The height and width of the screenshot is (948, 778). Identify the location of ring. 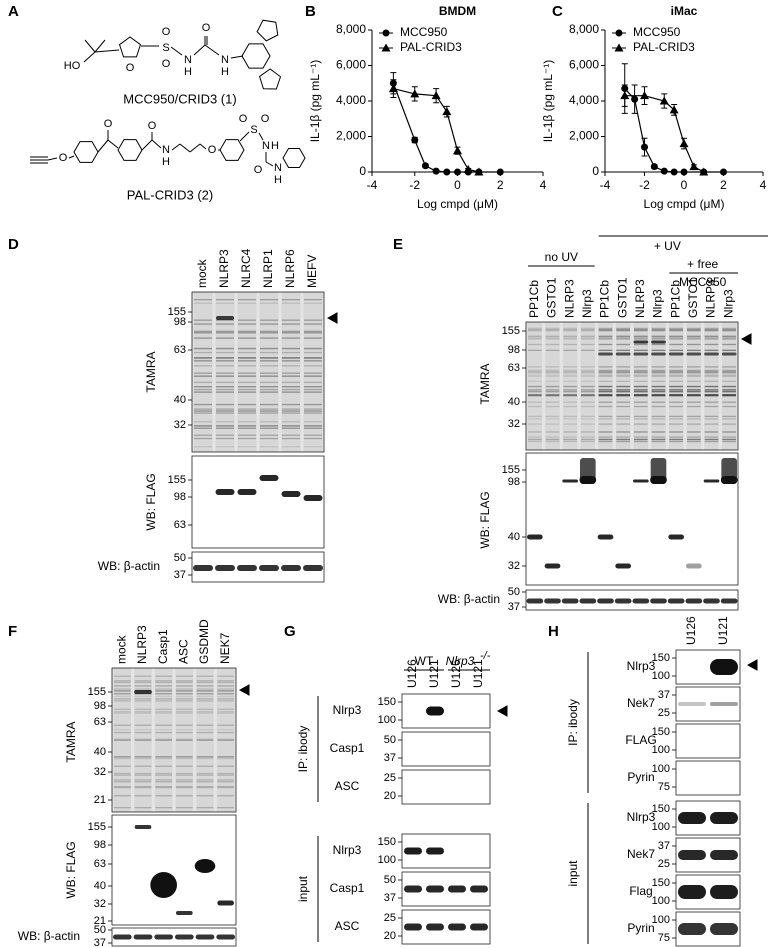
(86, 152).